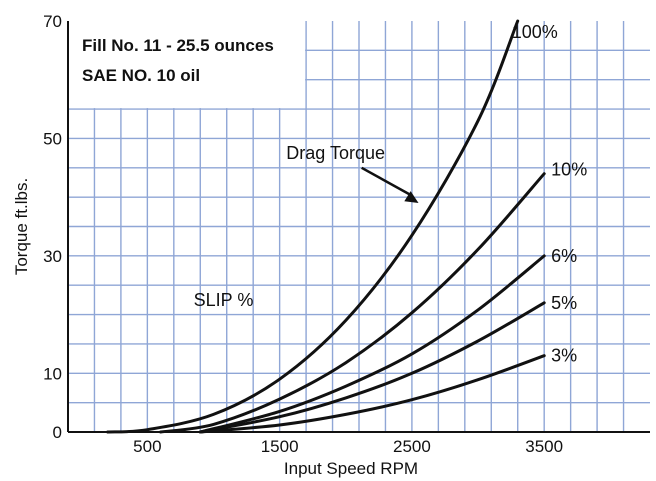  I want to click on y-tick-label: 70, so click(52, 21).